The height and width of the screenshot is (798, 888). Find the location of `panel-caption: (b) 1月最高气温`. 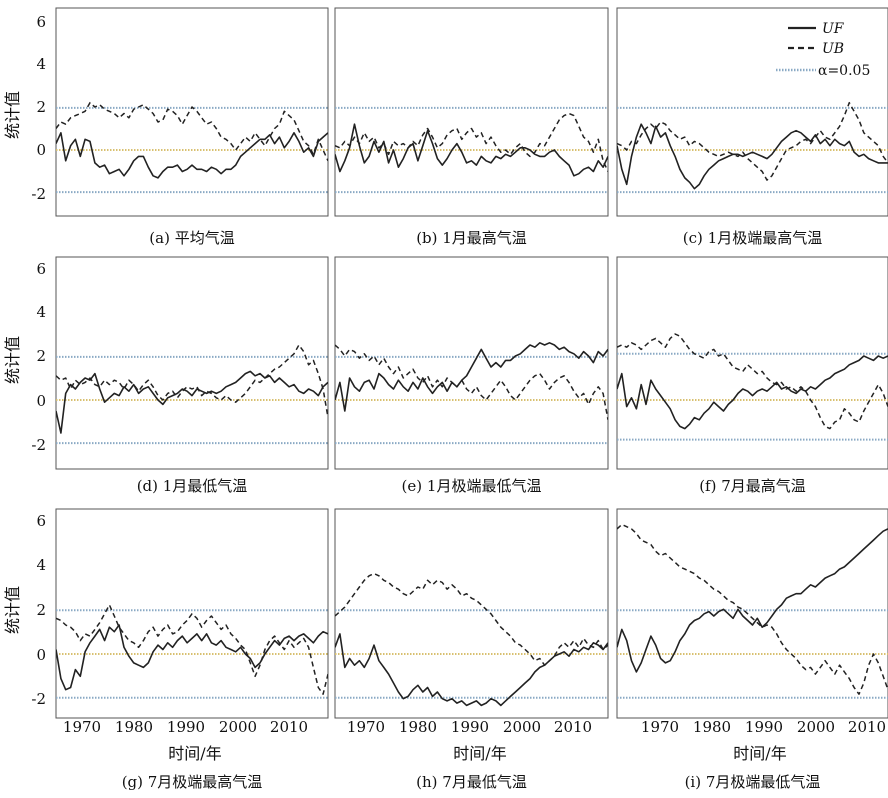

panel-caption: (b) 1月最高气温 is located at coordinates (471, 238).